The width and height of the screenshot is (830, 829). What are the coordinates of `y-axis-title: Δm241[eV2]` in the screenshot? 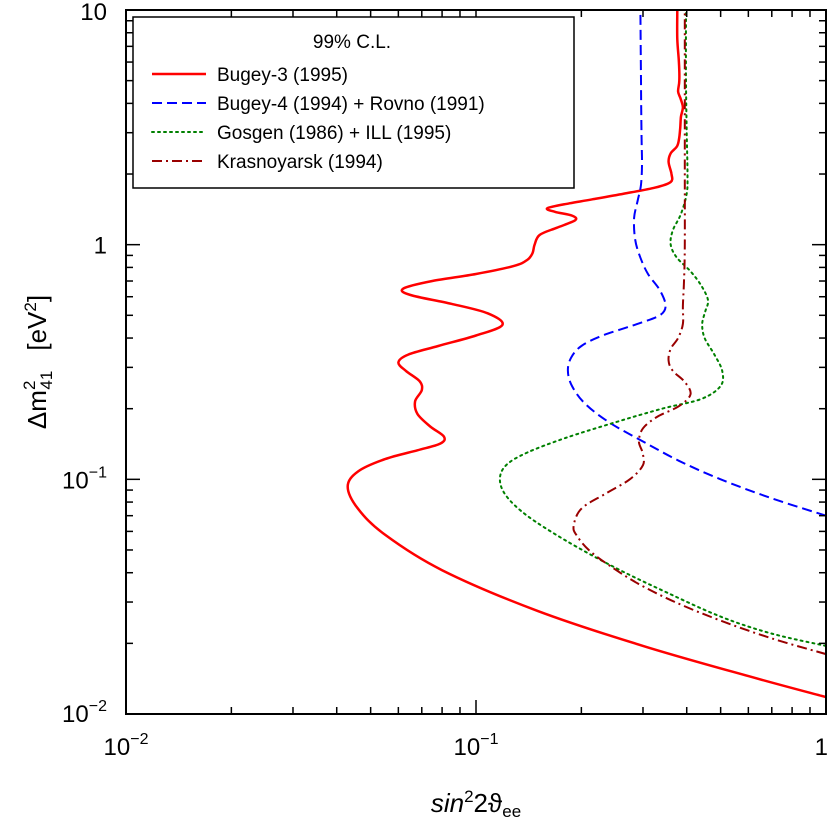 It's located at (38, 362).